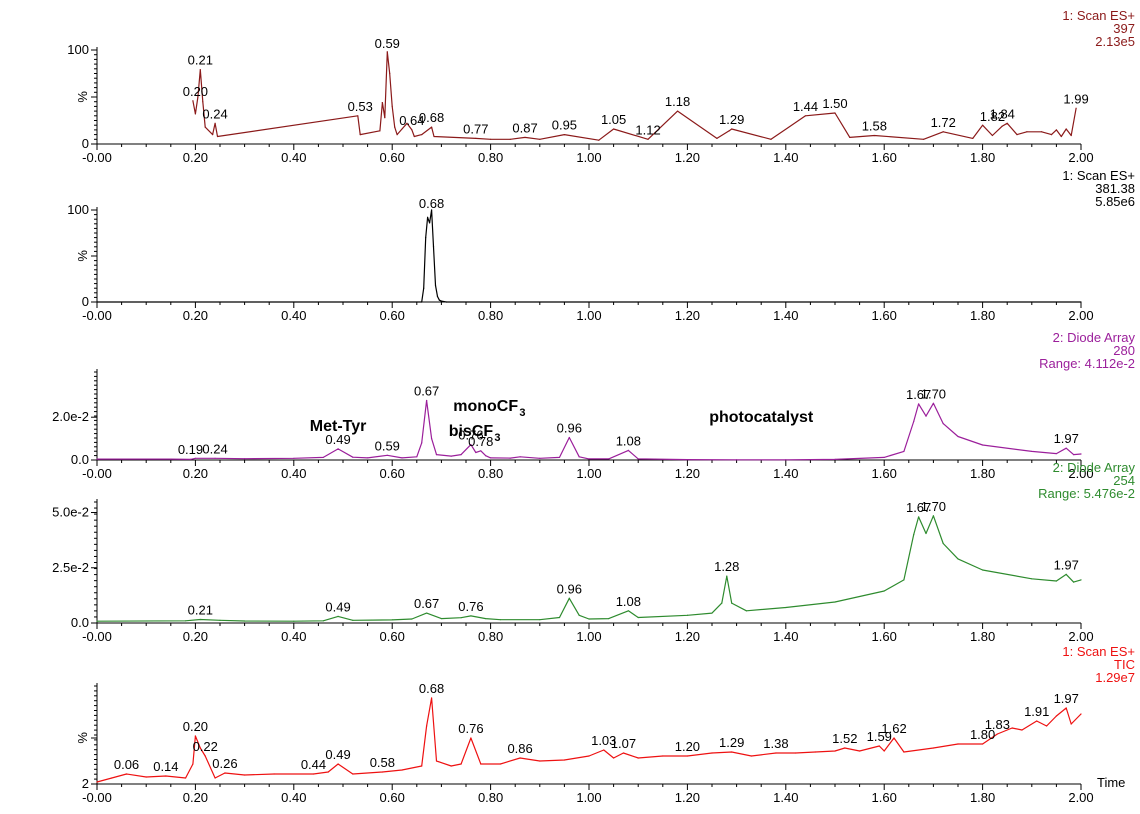  What do you see at coordinates (490, 157) in the screenshot?
I see `x-tick-label: 0.80` at bounding box center [490, 157].